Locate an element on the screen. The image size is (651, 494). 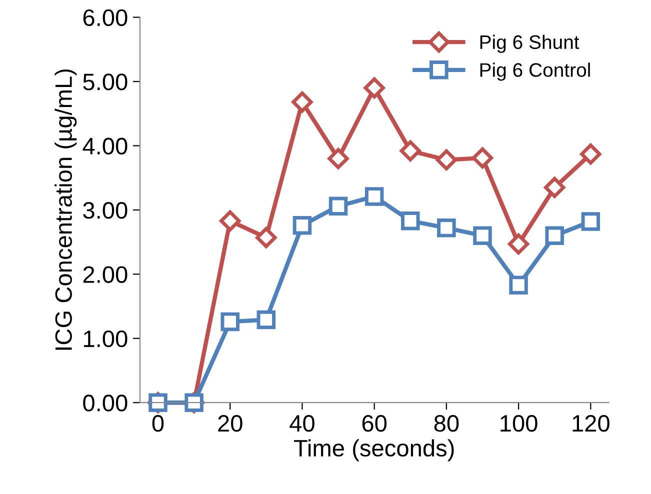
y-tick-label: 3.00 is located at coordinates (105, 210).